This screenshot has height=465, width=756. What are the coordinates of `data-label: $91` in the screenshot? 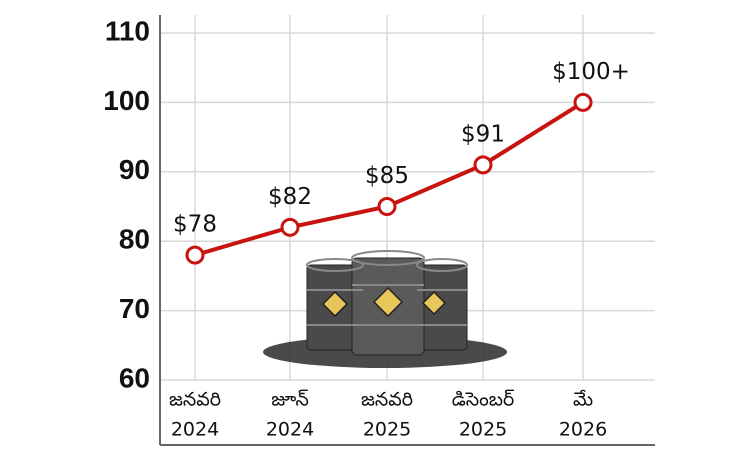 It's located at (483, 134).